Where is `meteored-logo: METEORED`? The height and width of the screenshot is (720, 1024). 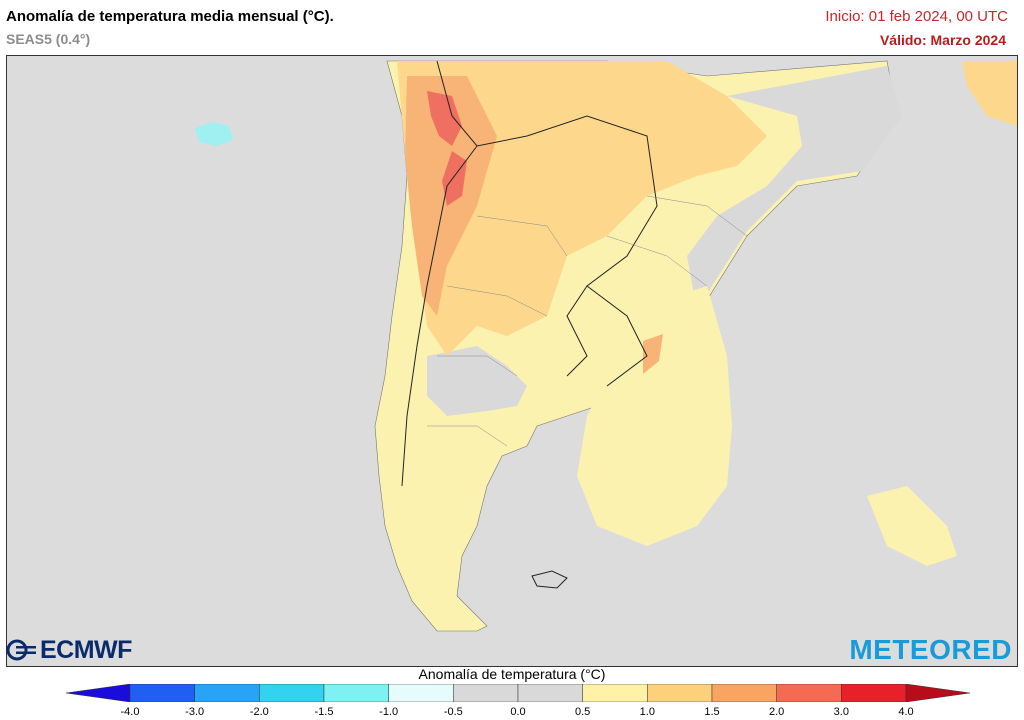 meteored-logo: METEORED is located at coordinates (930, 649).